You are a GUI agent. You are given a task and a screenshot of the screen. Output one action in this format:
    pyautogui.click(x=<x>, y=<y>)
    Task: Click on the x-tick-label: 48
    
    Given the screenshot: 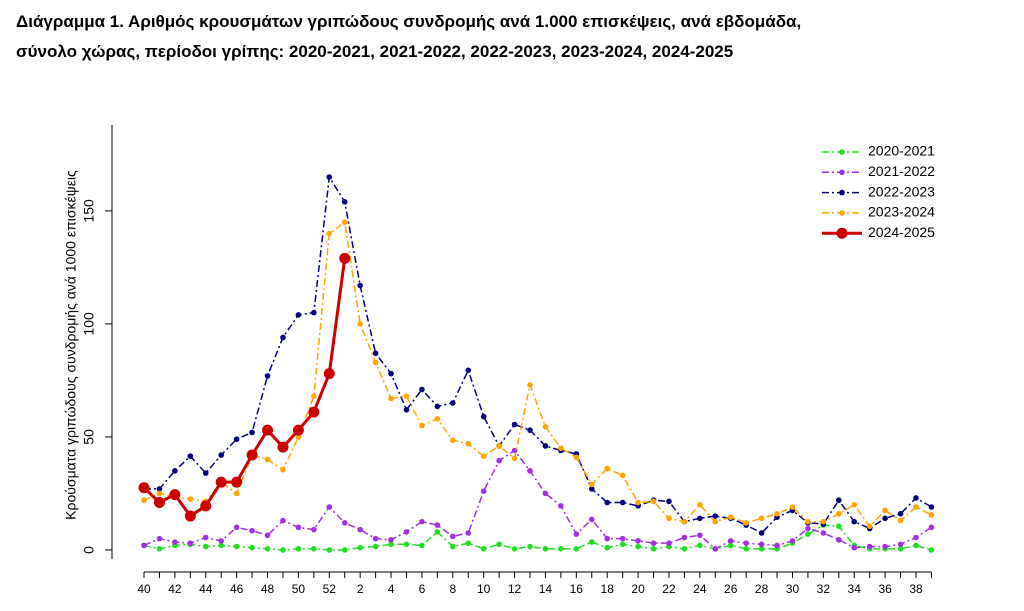 What is the action you would take?
    pyautogui.click(x=268, y=589)
    